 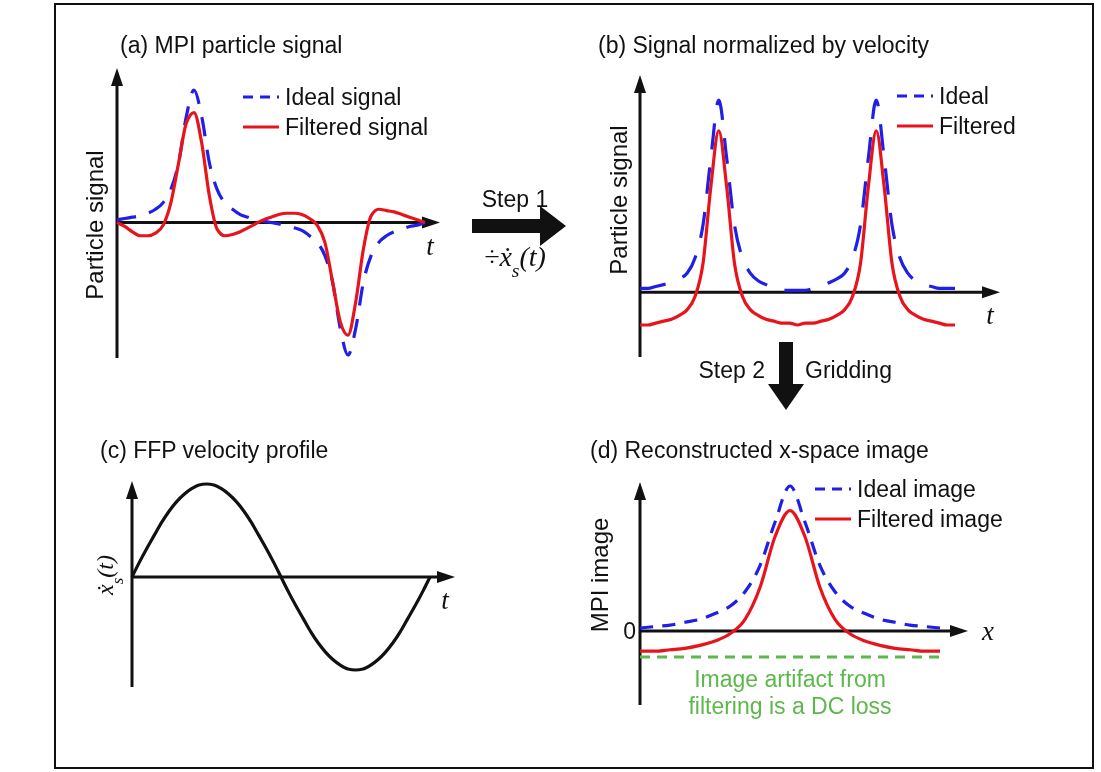 I want to click on chart-title: (d) Reconstructed x-space image, so click(x=759, y=450).